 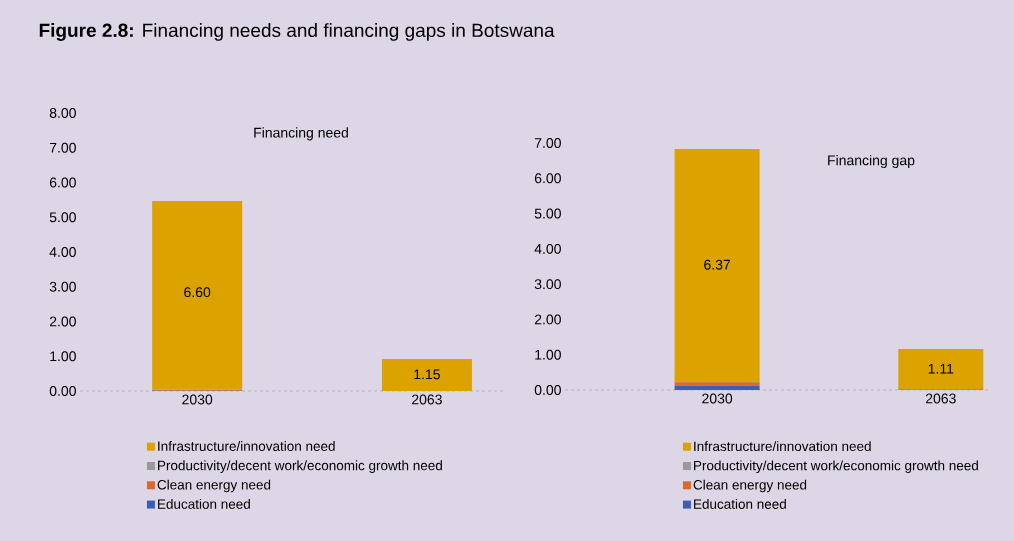 I want to click on annotation: 6.37, so click(x=717, y=264).